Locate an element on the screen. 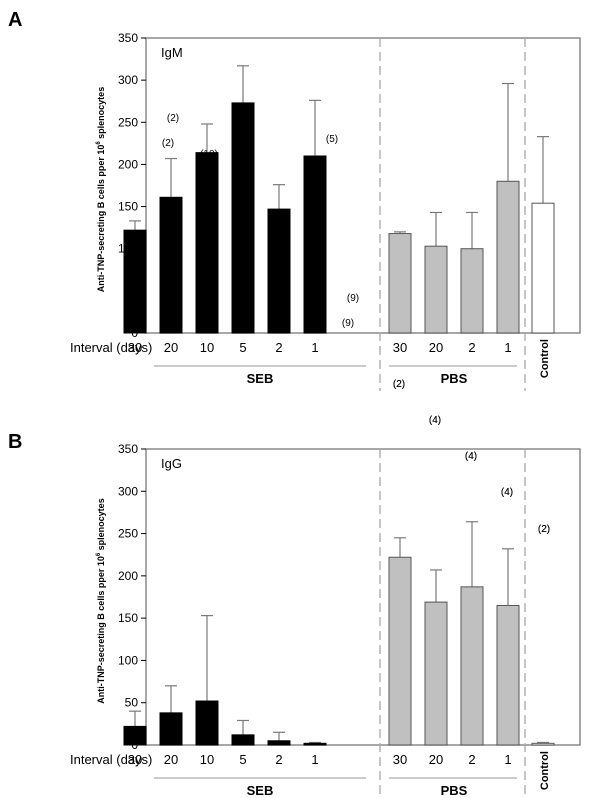 This screenshot has height=798, width=600. panel-label: IgG is located at coordinates (171, 463).